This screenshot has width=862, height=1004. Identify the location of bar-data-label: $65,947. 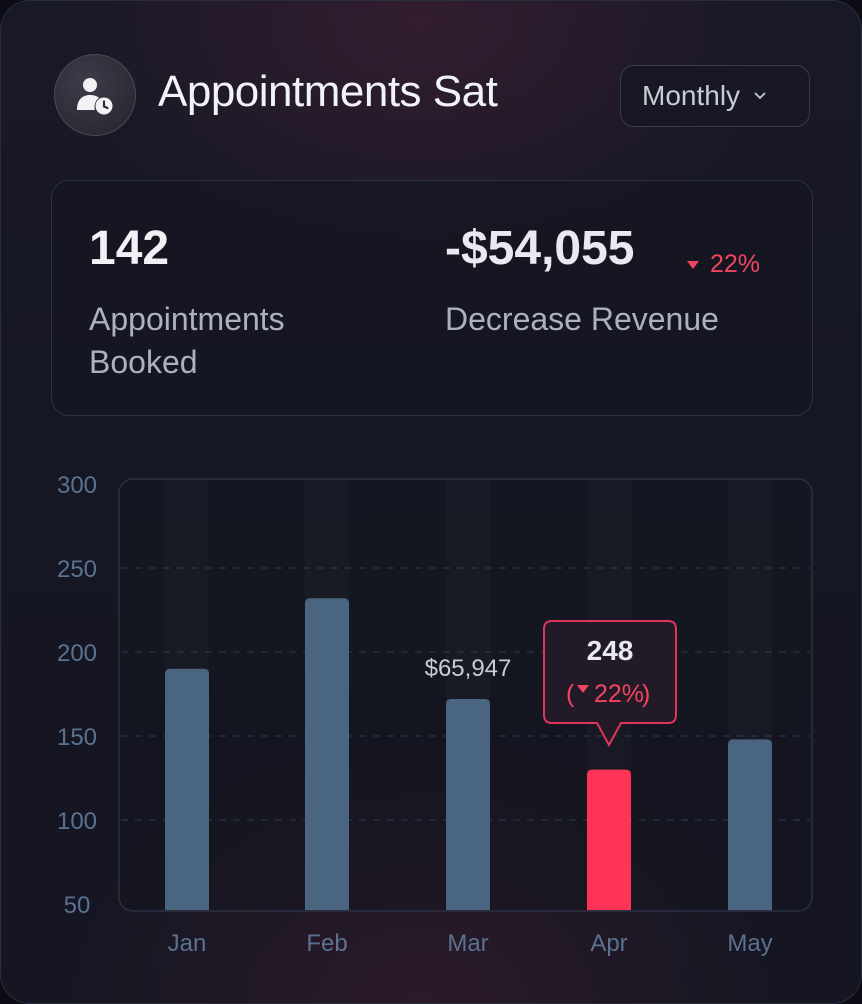
(468, 668).